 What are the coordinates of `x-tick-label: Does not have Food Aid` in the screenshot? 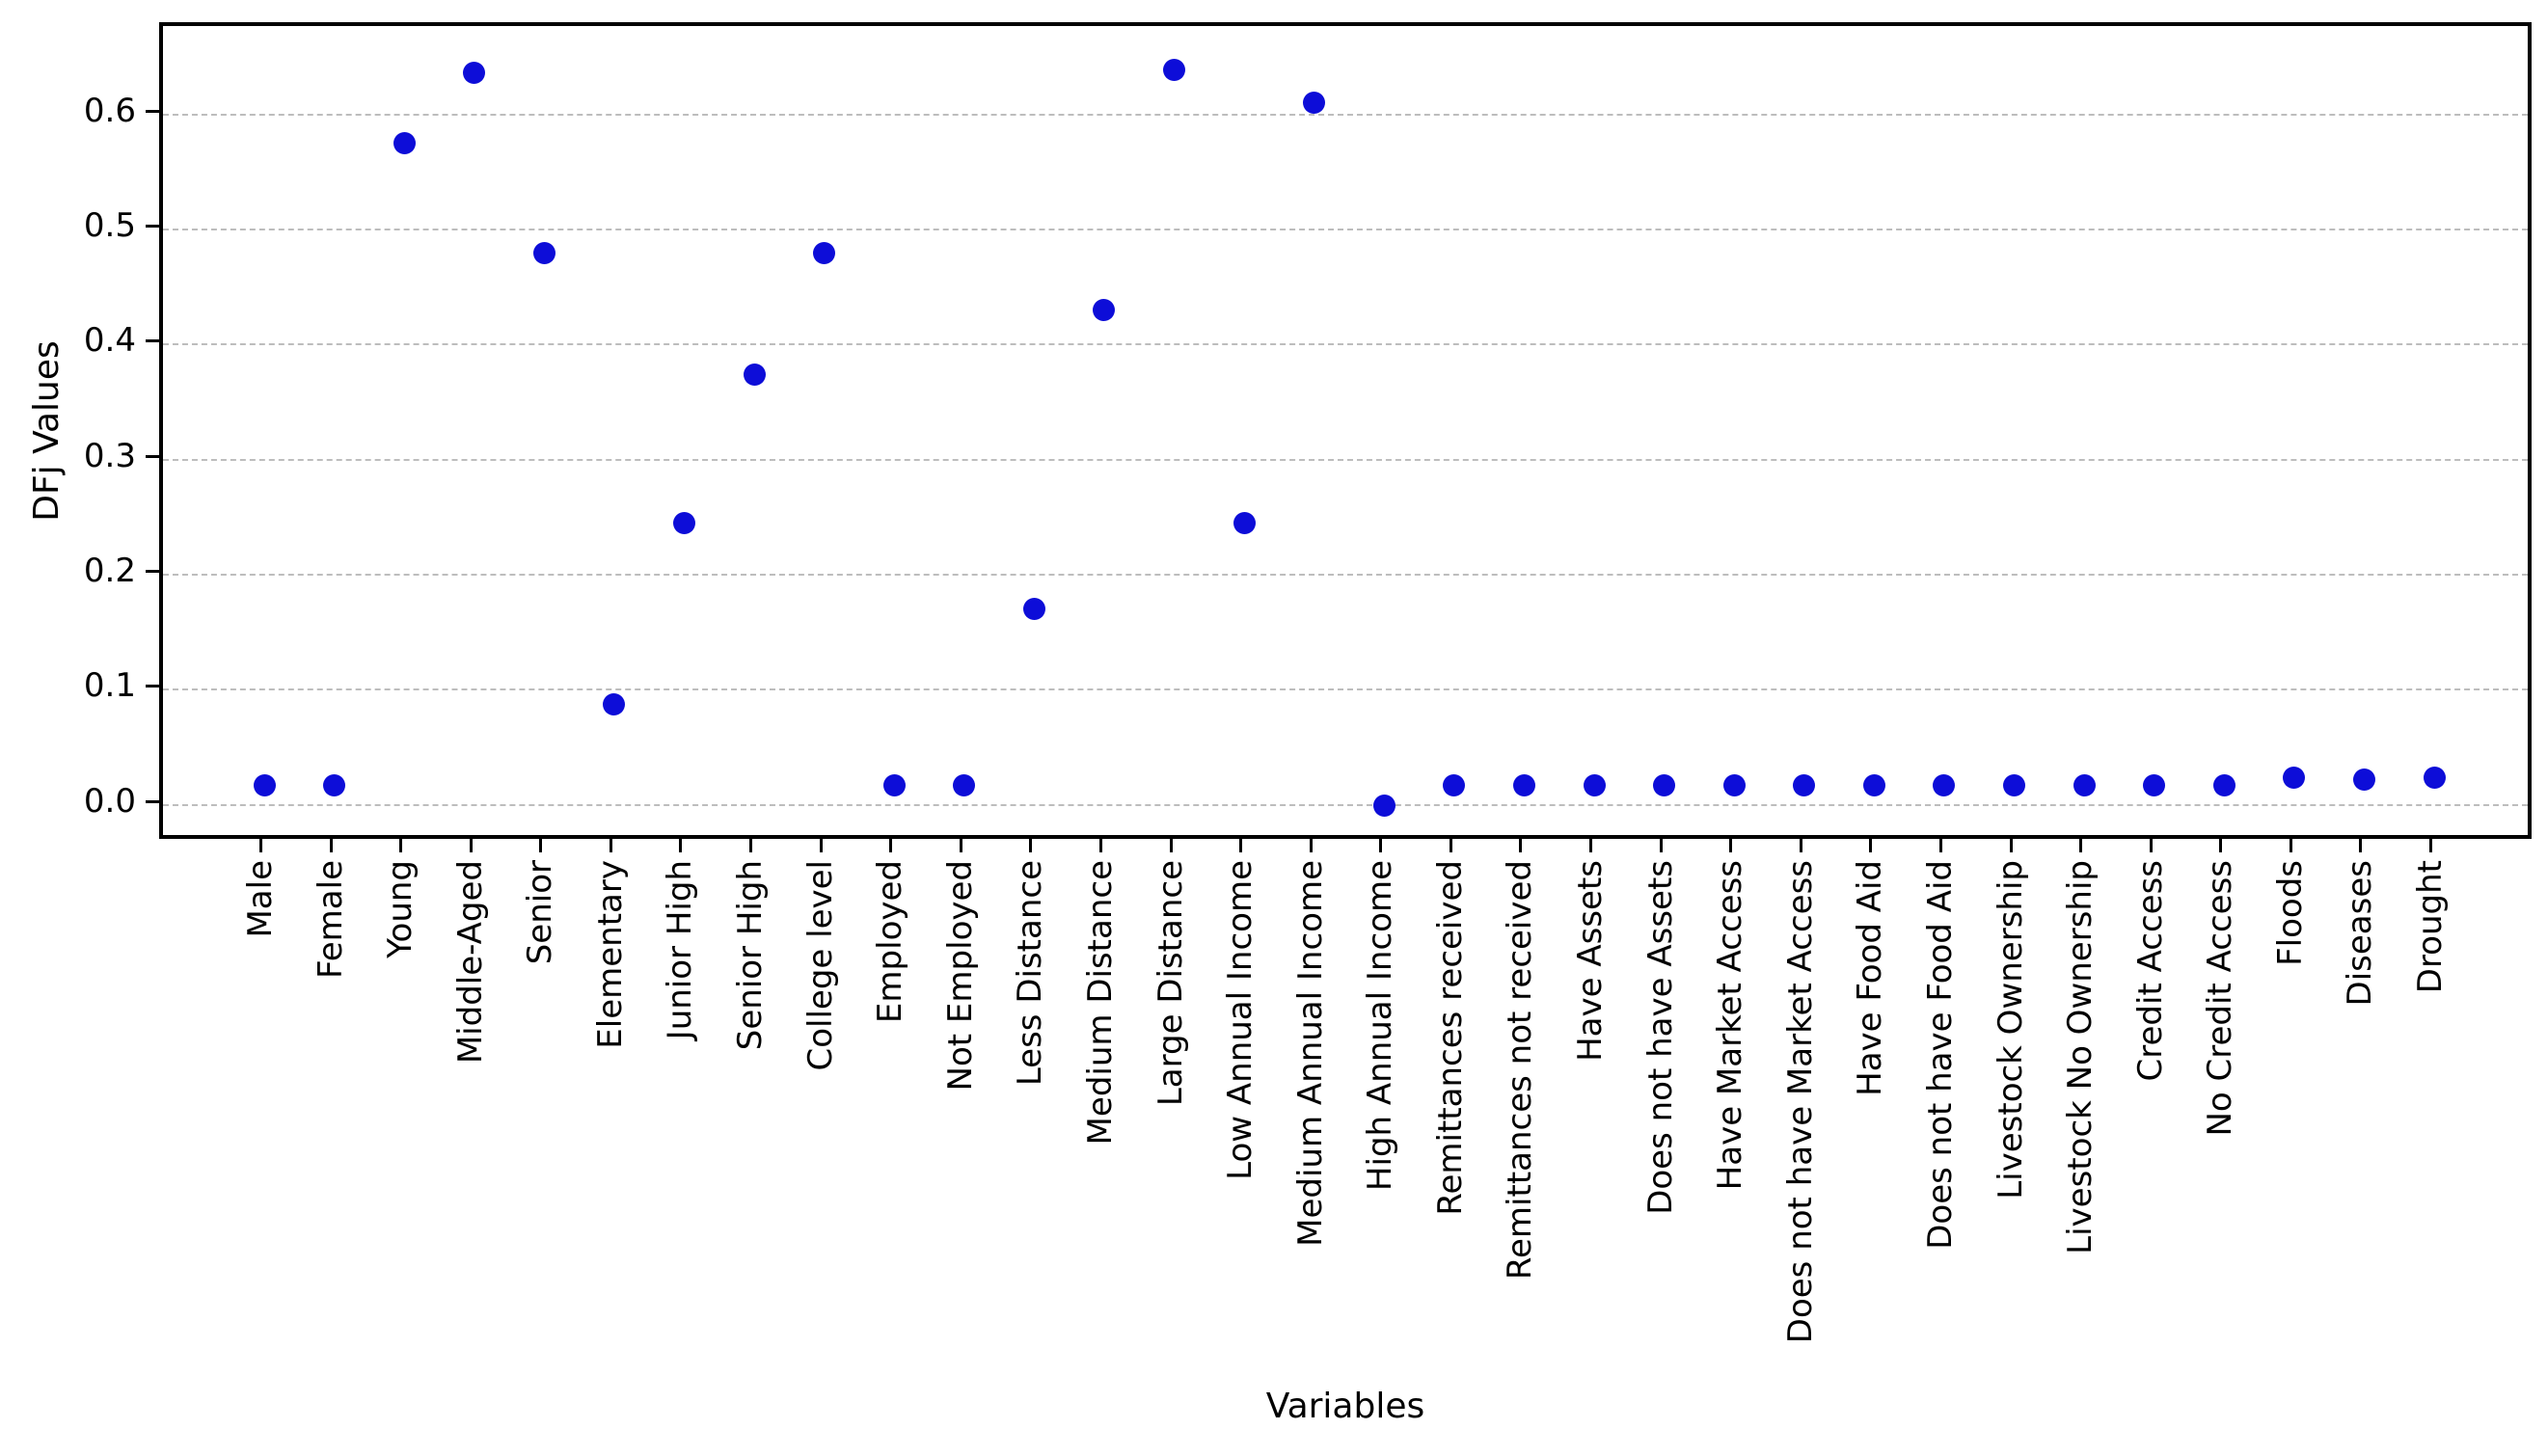 It's located at (1940, 1055).